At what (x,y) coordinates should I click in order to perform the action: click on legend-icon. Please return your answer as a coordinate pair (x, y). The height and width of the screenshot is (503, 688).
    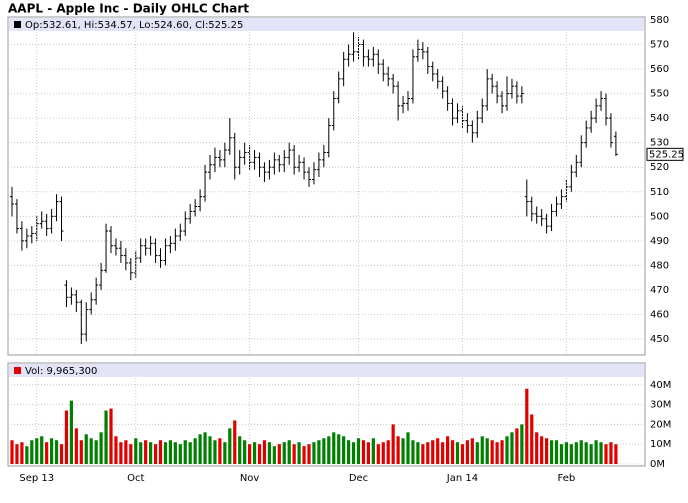
    Looking at the image, I should click on (17, 24).